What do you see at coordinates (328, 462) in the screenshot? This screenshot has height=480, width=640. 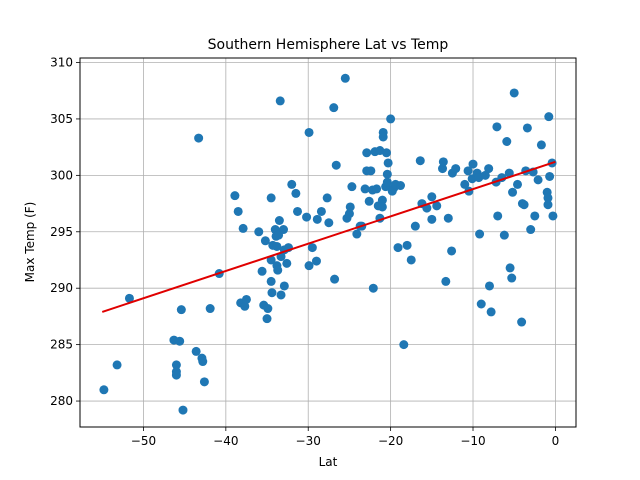 I see `x-axis-label: Lat` at bounding box center [328, 462].